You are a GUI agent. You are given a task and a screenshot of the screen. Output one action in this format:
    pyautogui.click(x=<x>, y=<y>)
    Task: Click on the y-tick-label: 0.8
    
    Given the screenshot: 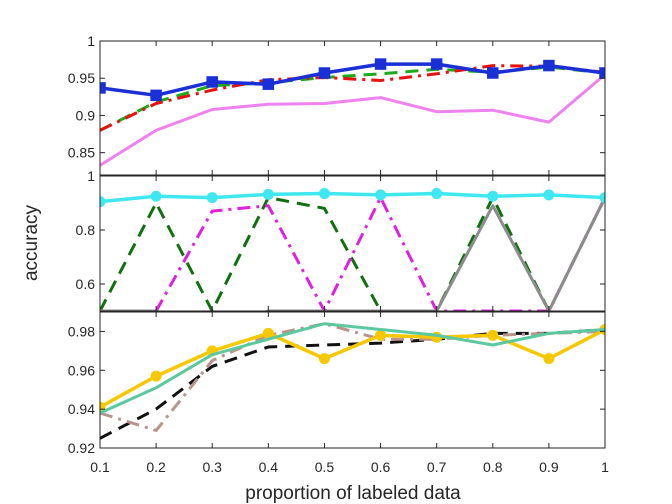 What is the action you would take?
    pyautogui.click(x=86, y=230)
    